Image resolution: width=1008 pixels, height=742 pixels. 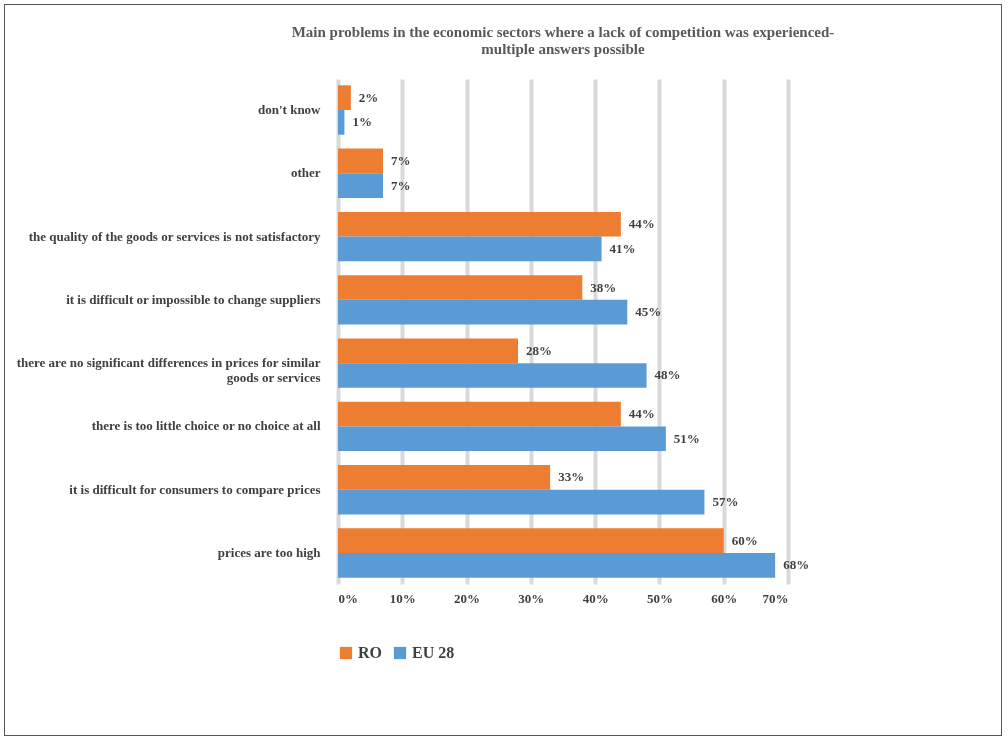 What do you see at coordinates (368, 97) in the screenshot?
I see `data-label: 2%` at bounding box center [368, 97].